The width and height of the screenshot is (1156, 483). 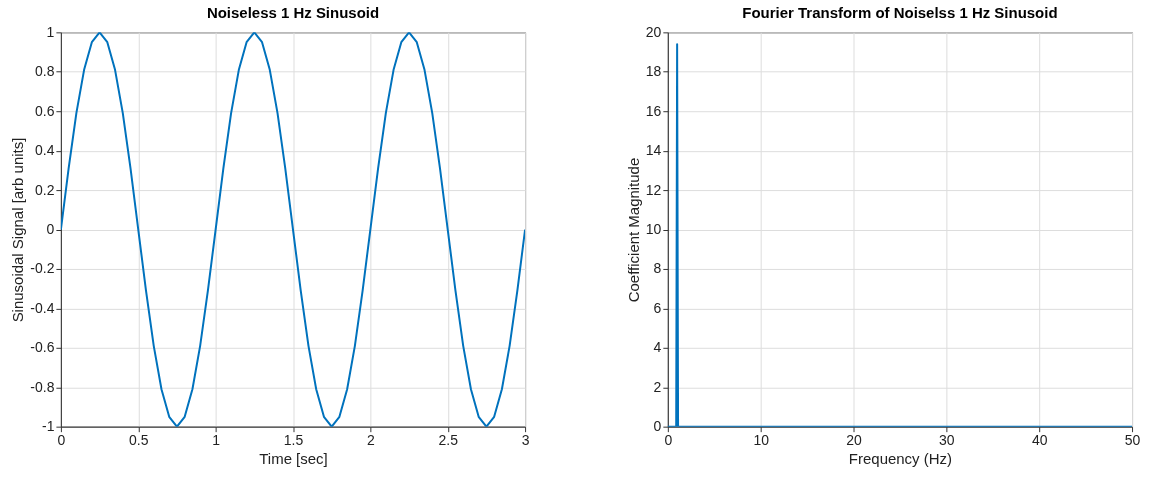 I want to click on x-tick-label: 2.5, so click(x=448, y=440).